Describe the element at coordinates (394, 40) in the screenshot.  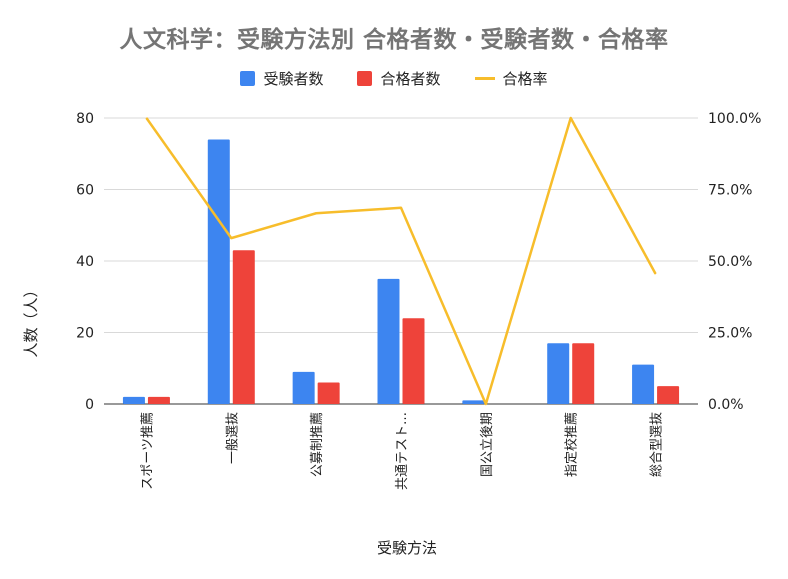
I see `chart-title: 人文科学：受験方法別 合格者数・受験者数・合格率` at that location.